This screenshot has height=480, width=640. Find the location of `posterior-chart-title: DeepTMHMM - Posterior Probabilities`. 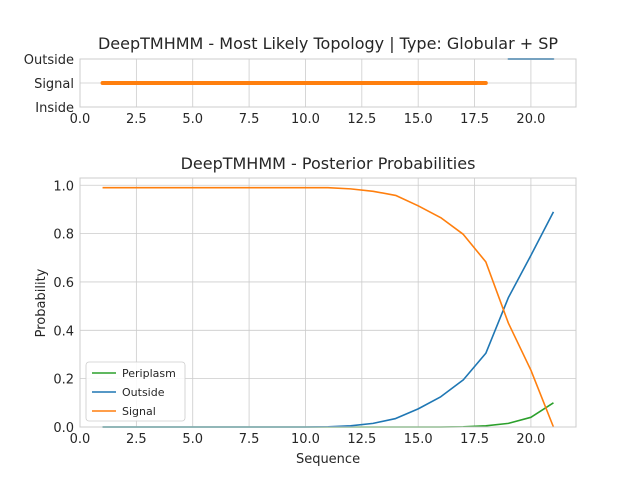

posterior-chart-title: DeepTMHMM - Posterior Probabilities is located at coordinates (328, 163).